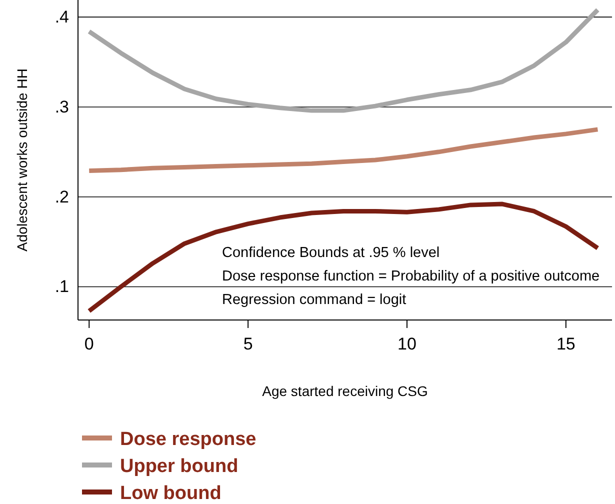 The width and height of the screenshot is (615, 504). I want to click on x-tick-label: 15, so click(566, 344).